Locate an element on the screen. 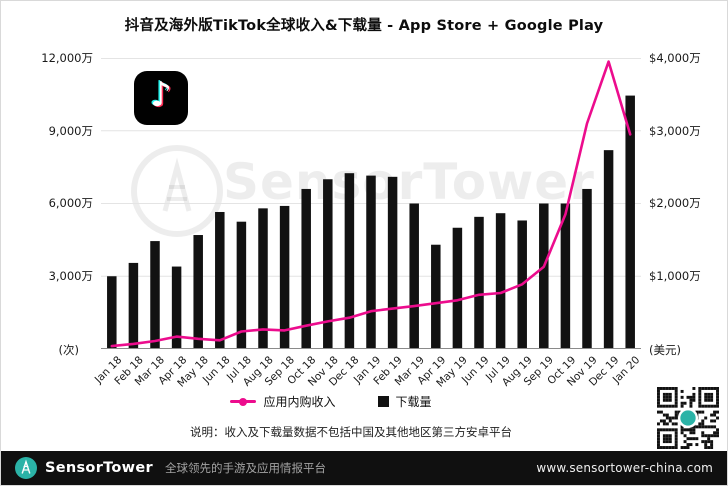 This screenshot has width=728, height=486. legend: 应用内购收入 下载量 is located at coordinates (331, 401).